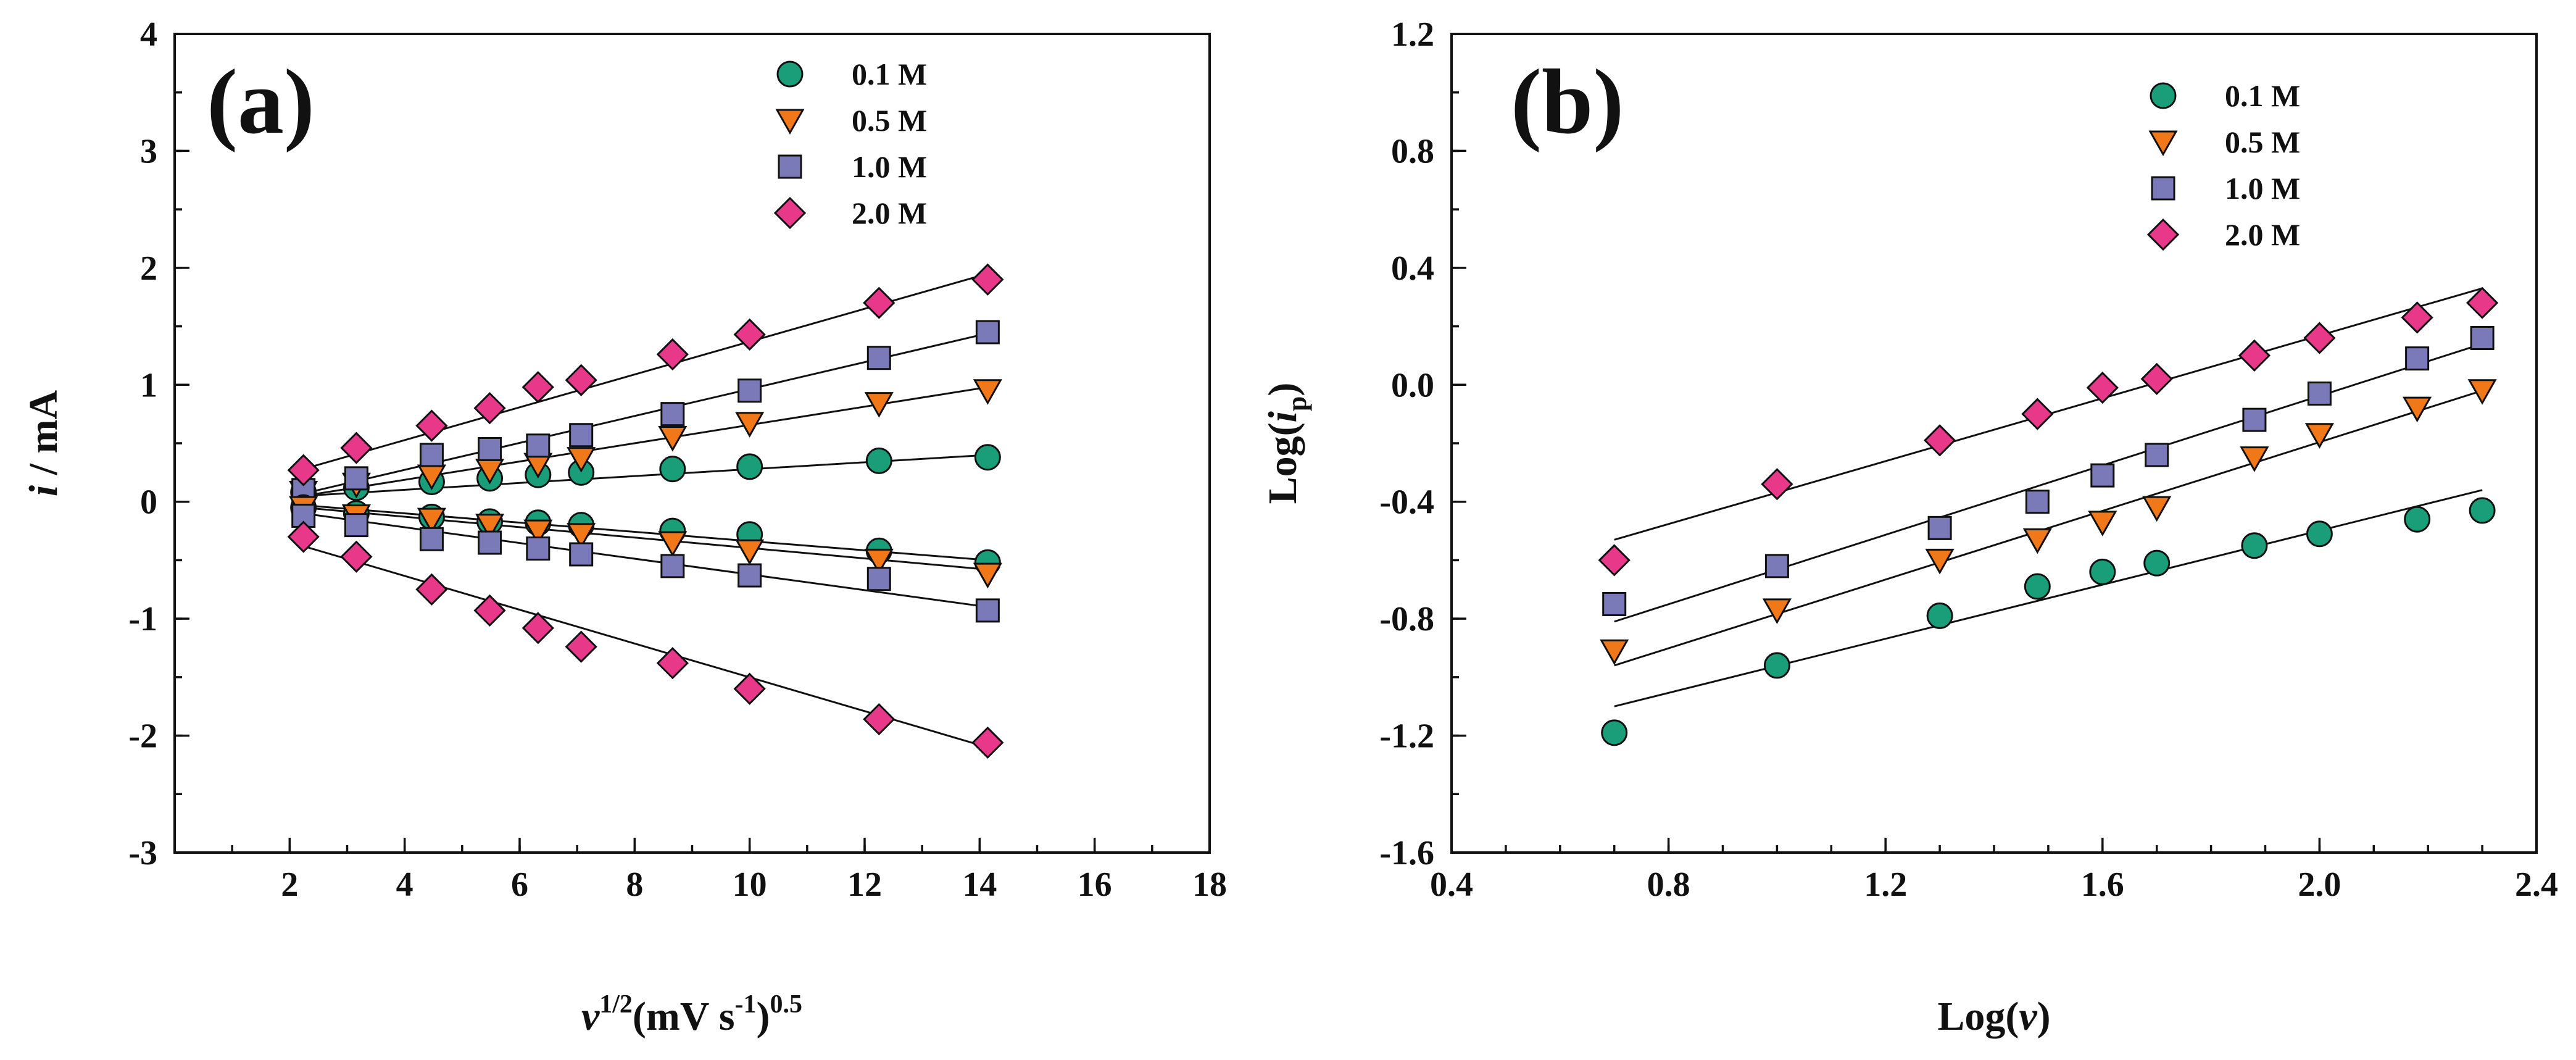 This screenshot has height=1060, width=2576. I want to click on y-tick-label-b: -1.6, so click(1406, 853).